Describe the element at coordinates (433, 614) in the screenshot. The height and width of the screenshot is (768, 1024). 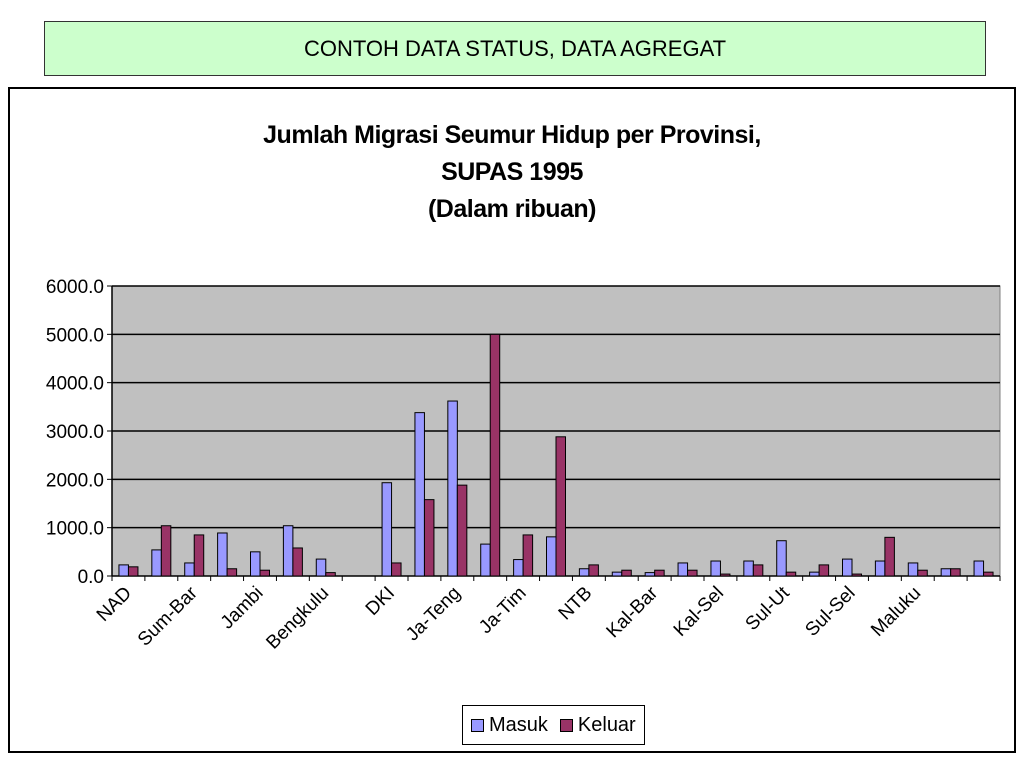
I see `x-tick-label: Ja-Teng` at that location.